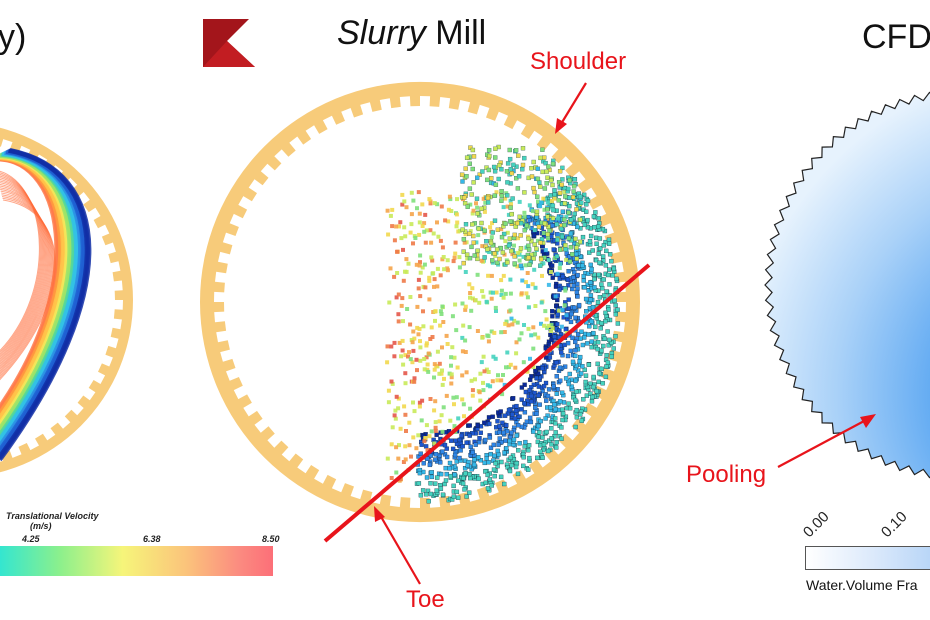 The height and width of the screenshot is (620, 930). I want to click on company-logo, so click(229, 43).